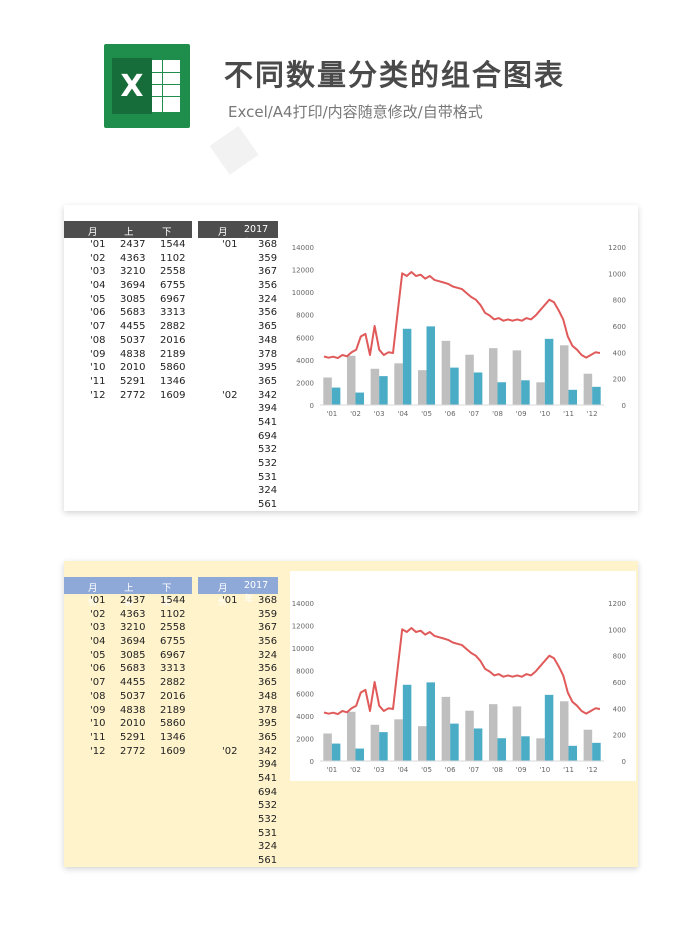  I want to click on cell-2017: 394, so click(268, 765).